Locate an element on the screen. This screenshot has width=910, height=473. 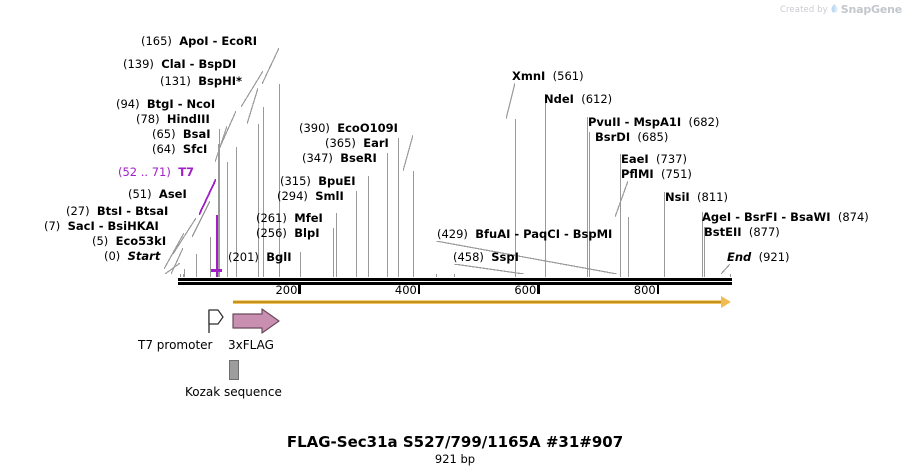
restriction-site-label: (51) AseI is located at coordinates (157, 194).